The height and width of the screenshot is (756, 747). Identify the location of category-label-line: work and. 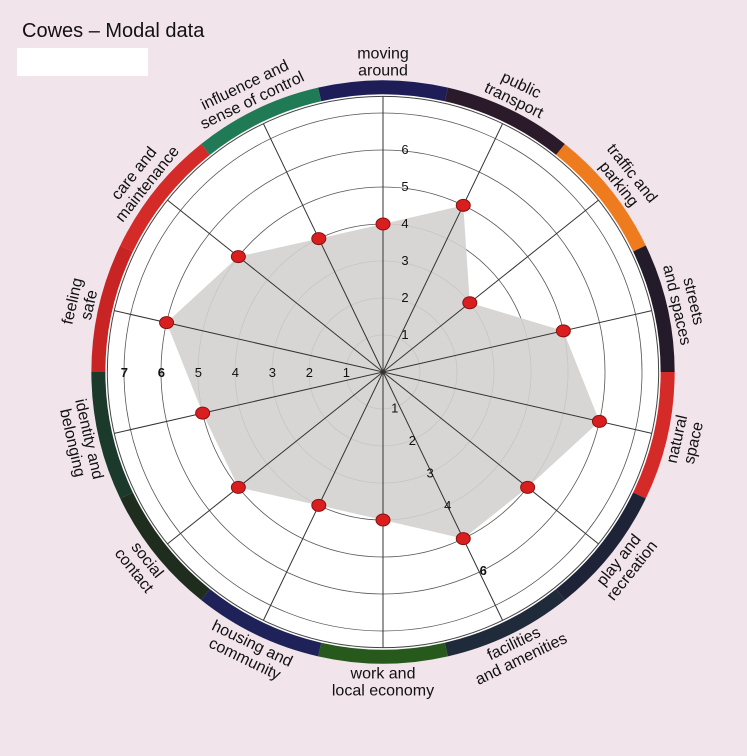
(383, 674).